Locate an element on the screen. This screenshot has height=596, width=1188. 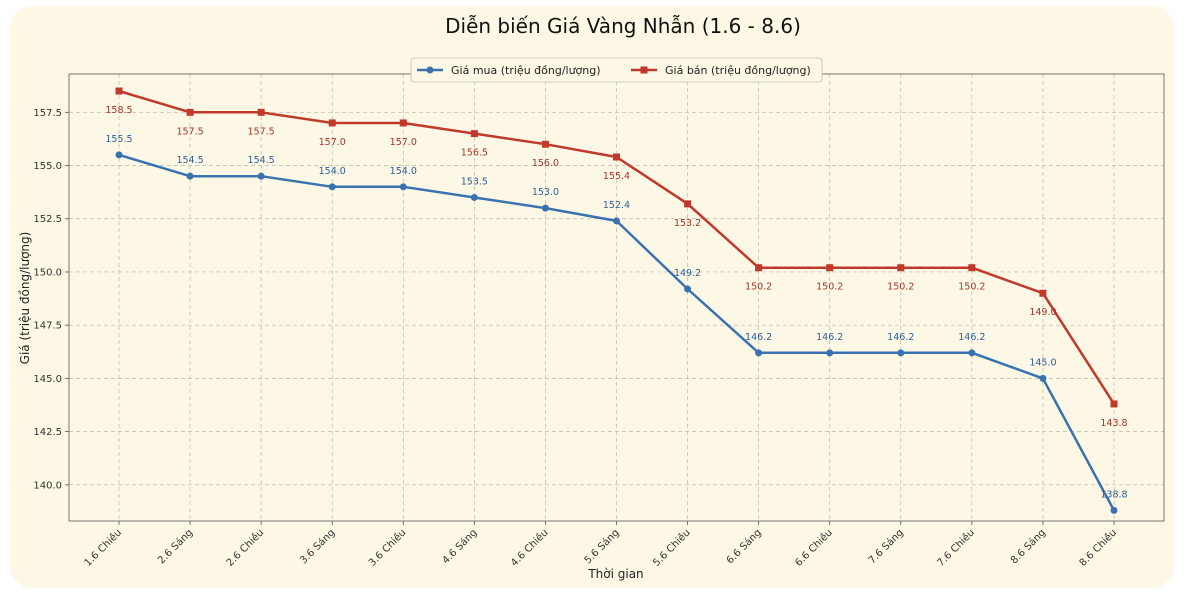
x-tick-label: 5.6 Chiều is located at coordinates (671, 548).